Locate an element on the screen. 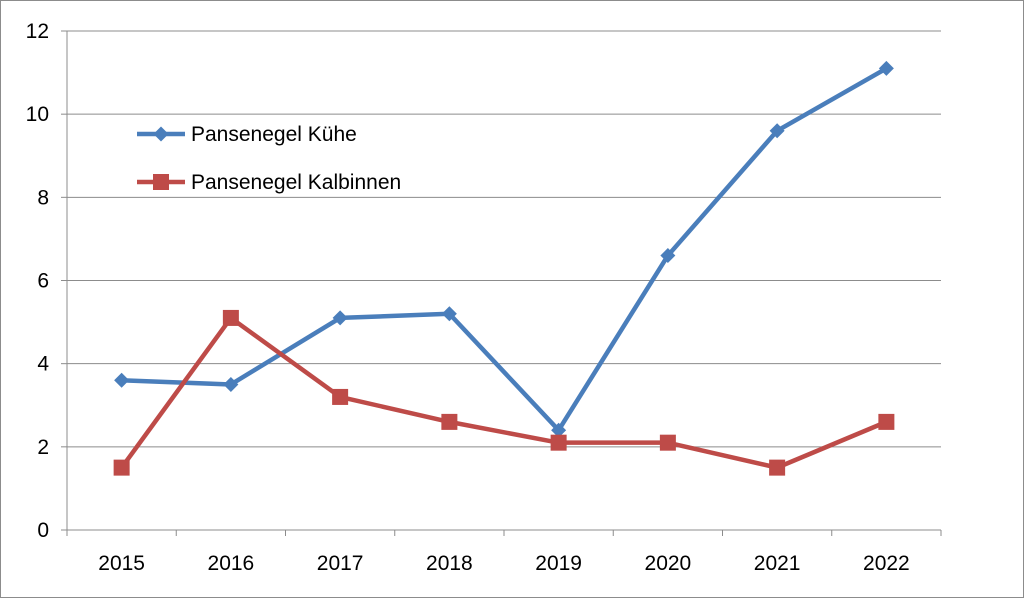  y-tick-labels: 0 2 4 6 8 10 12 is located at coordinates (38, 281).